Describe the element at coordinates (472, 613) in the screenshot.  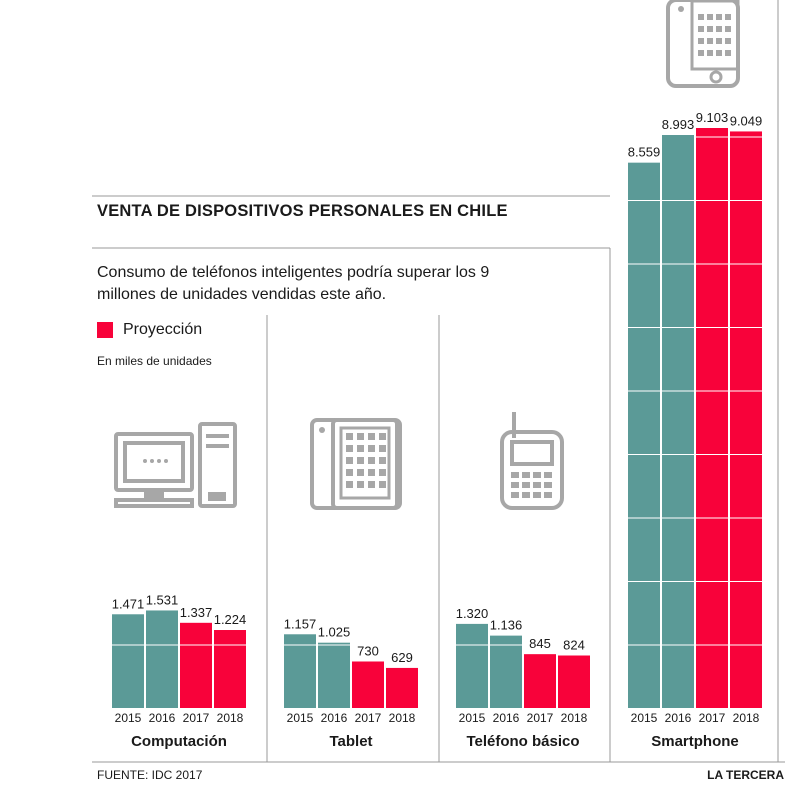
I see `value-label: 1.320` at that location.